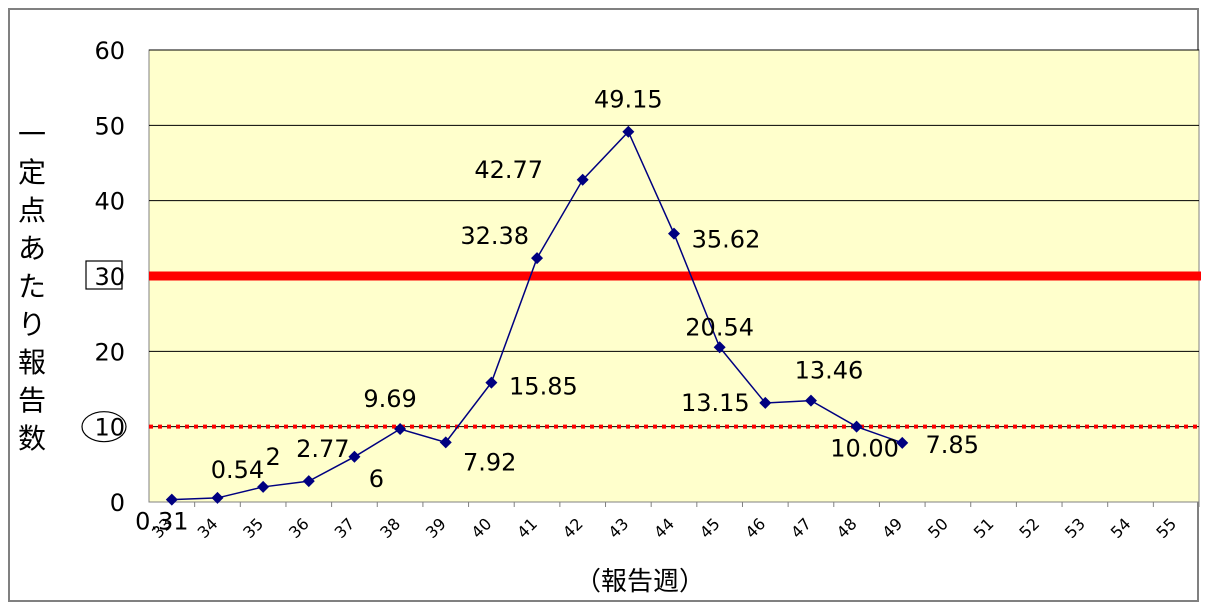 The width and height of the screenshot is (1207, 610). I want to click on y-tick-label: 20, so click(109, 352).